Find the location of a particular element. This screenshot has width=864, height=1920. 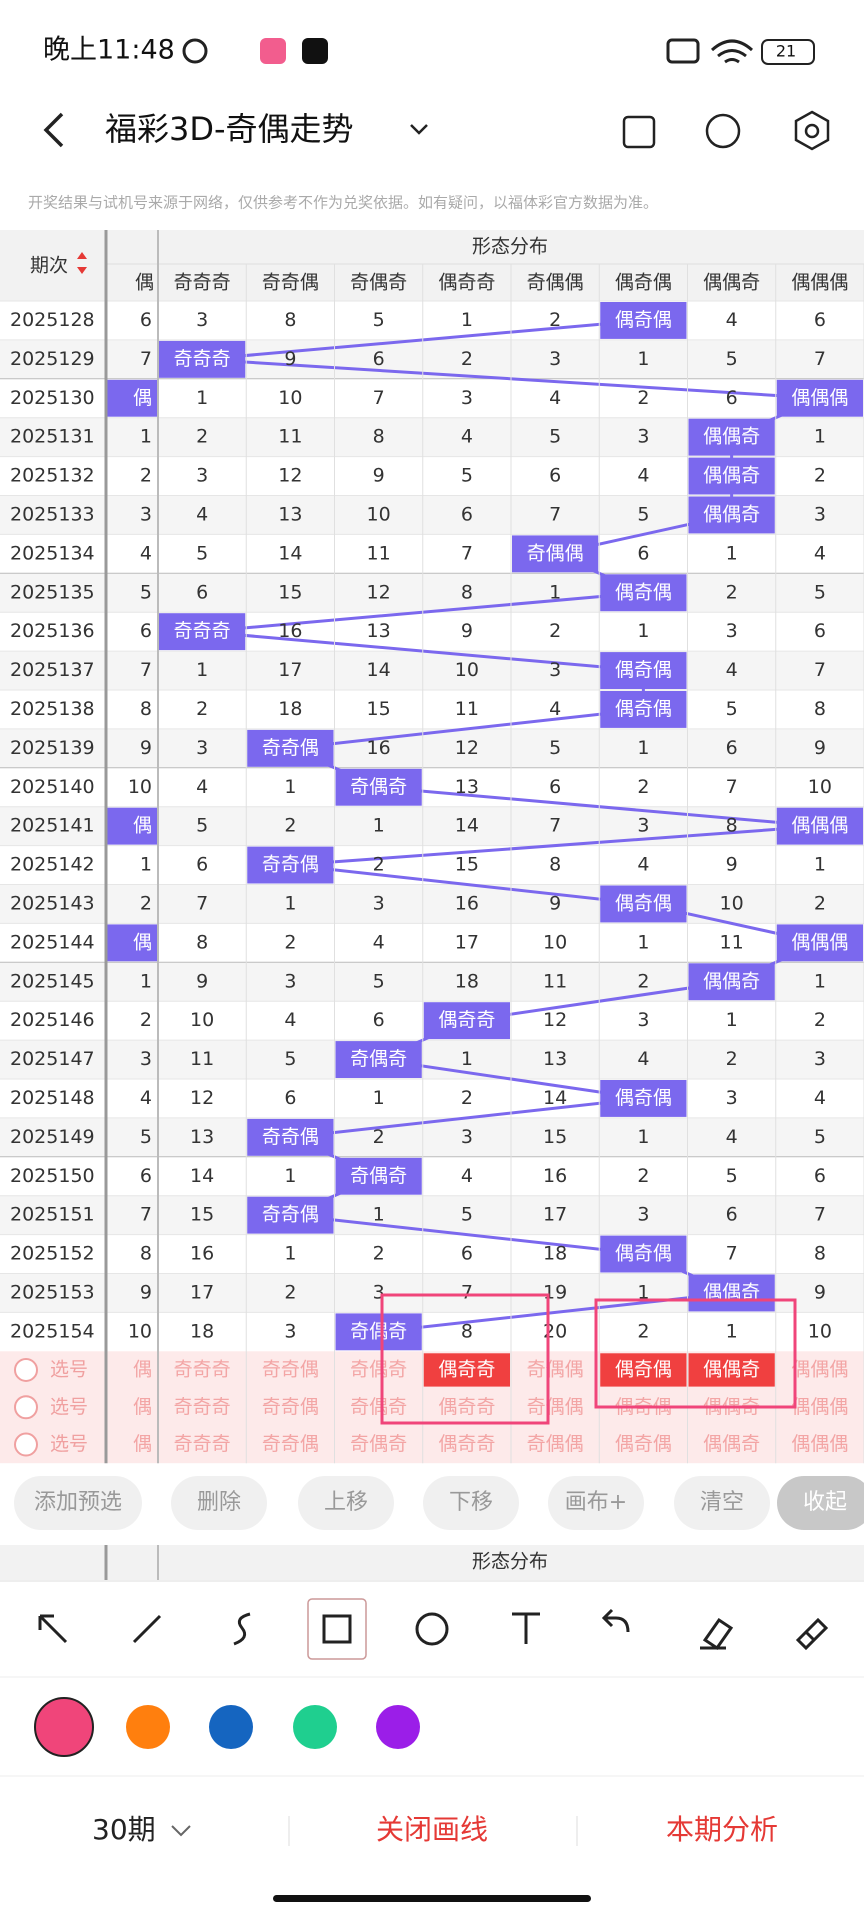

column-header: 偶偶奇 is located at coordinates (731, 283).